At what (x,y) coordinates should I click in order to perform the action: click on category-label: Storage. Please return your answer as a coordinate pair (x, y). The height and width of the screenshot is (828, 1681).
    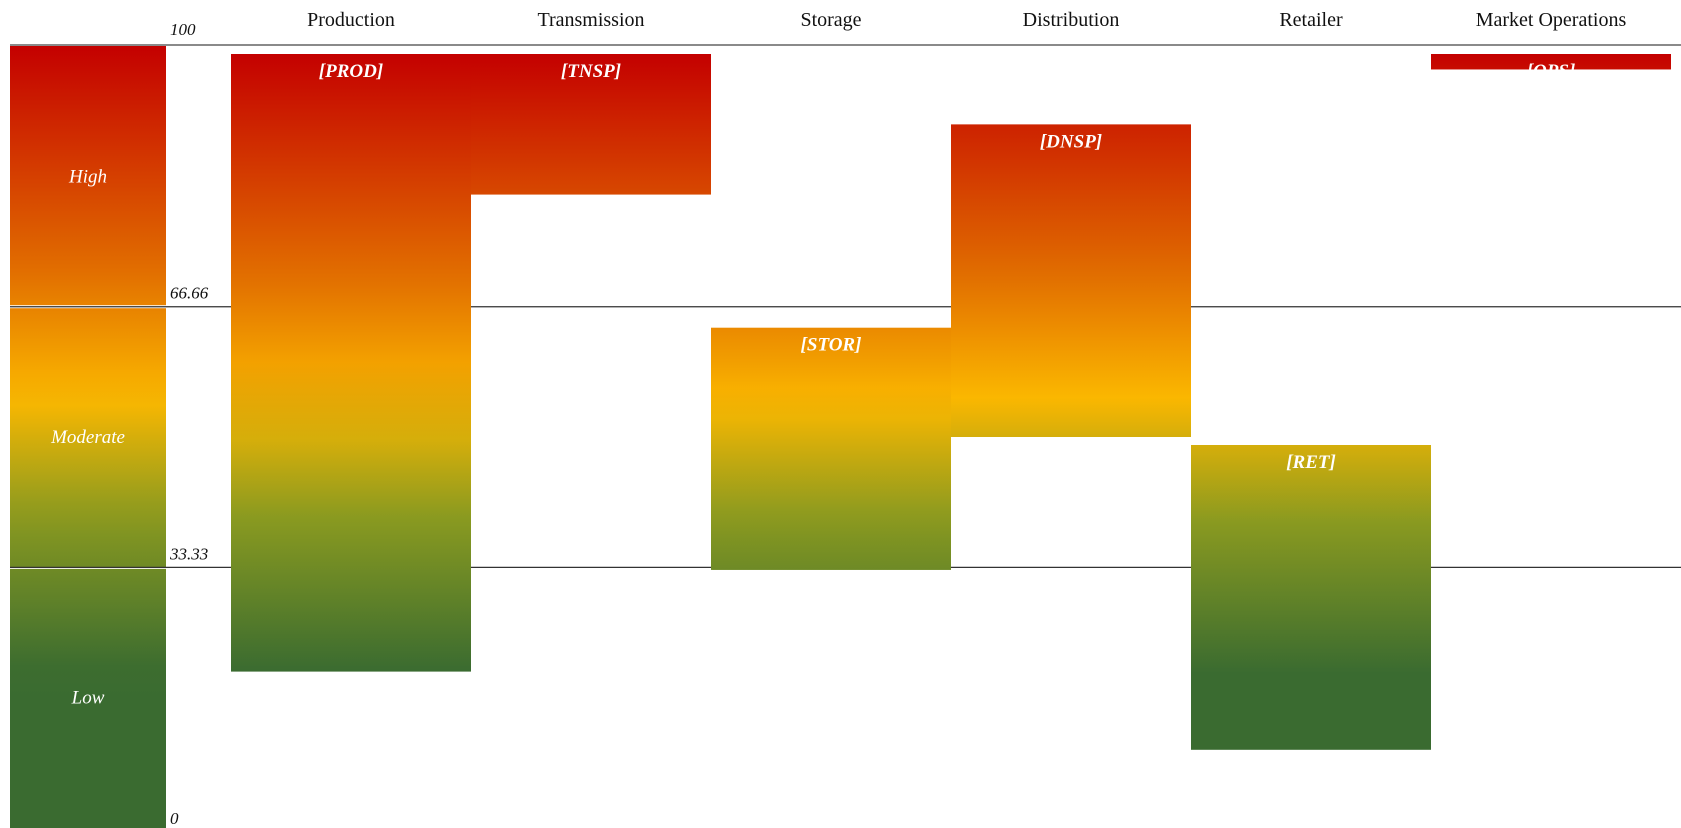
    Looking at the image, I should click on (830, 20).